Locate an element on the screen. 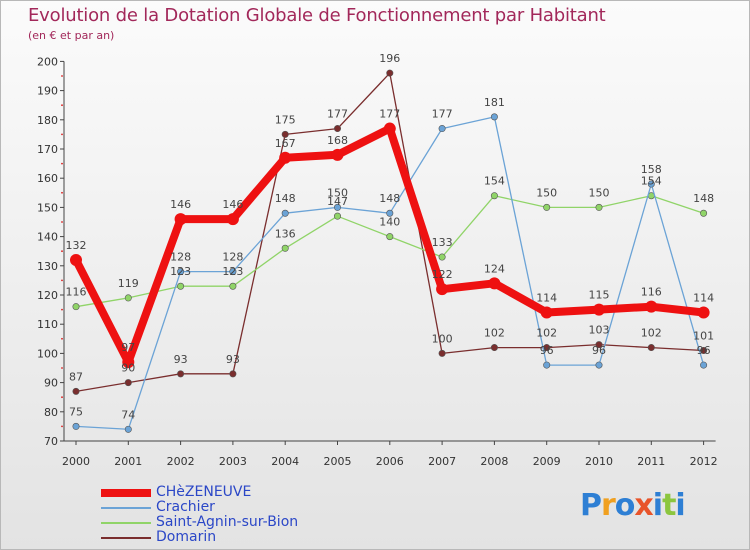  data-label: 181 is located at coordinates (494, 102).